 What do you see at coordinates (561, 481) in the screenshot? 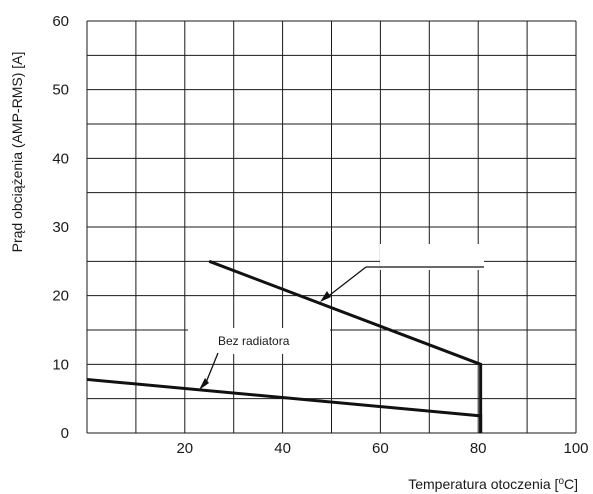
I see `x-axis-label-sup: o` at bounding box center [561, 481].